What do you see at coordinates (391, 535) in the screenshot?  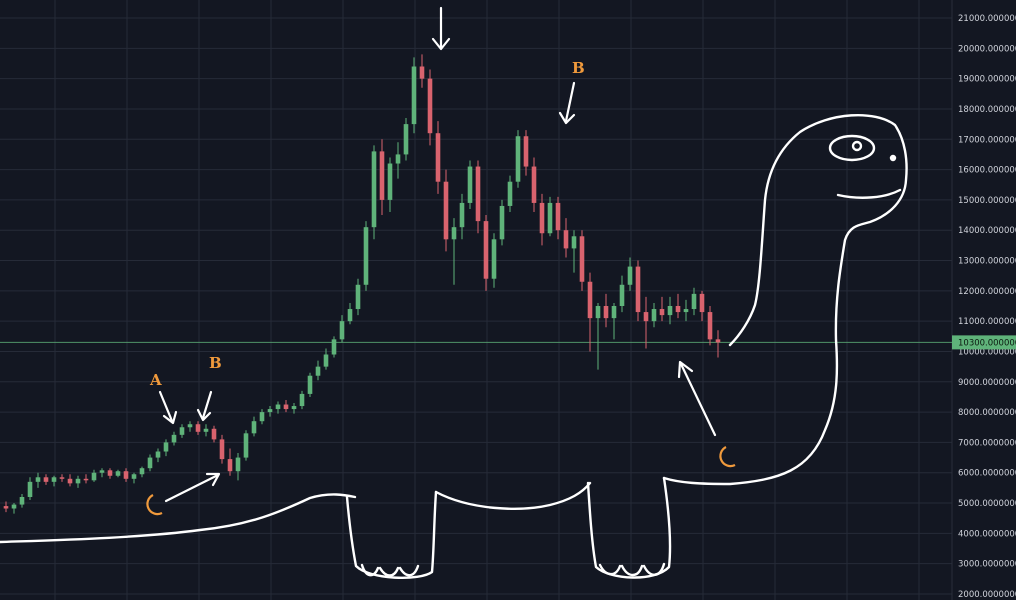 I see `dinosaur-front-leg` at bounding box center [391, 535].